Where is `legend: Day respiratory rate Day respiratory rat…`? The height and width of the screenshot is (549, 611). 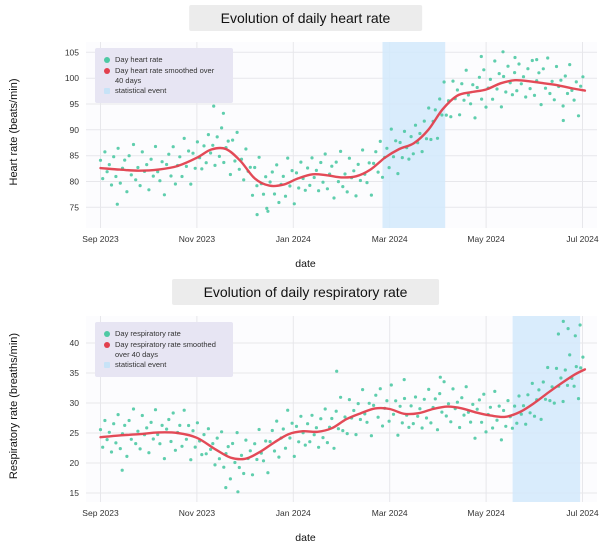
legend: Day respiratory rate Day respiratory rat… is located at coordinates (164, 349).